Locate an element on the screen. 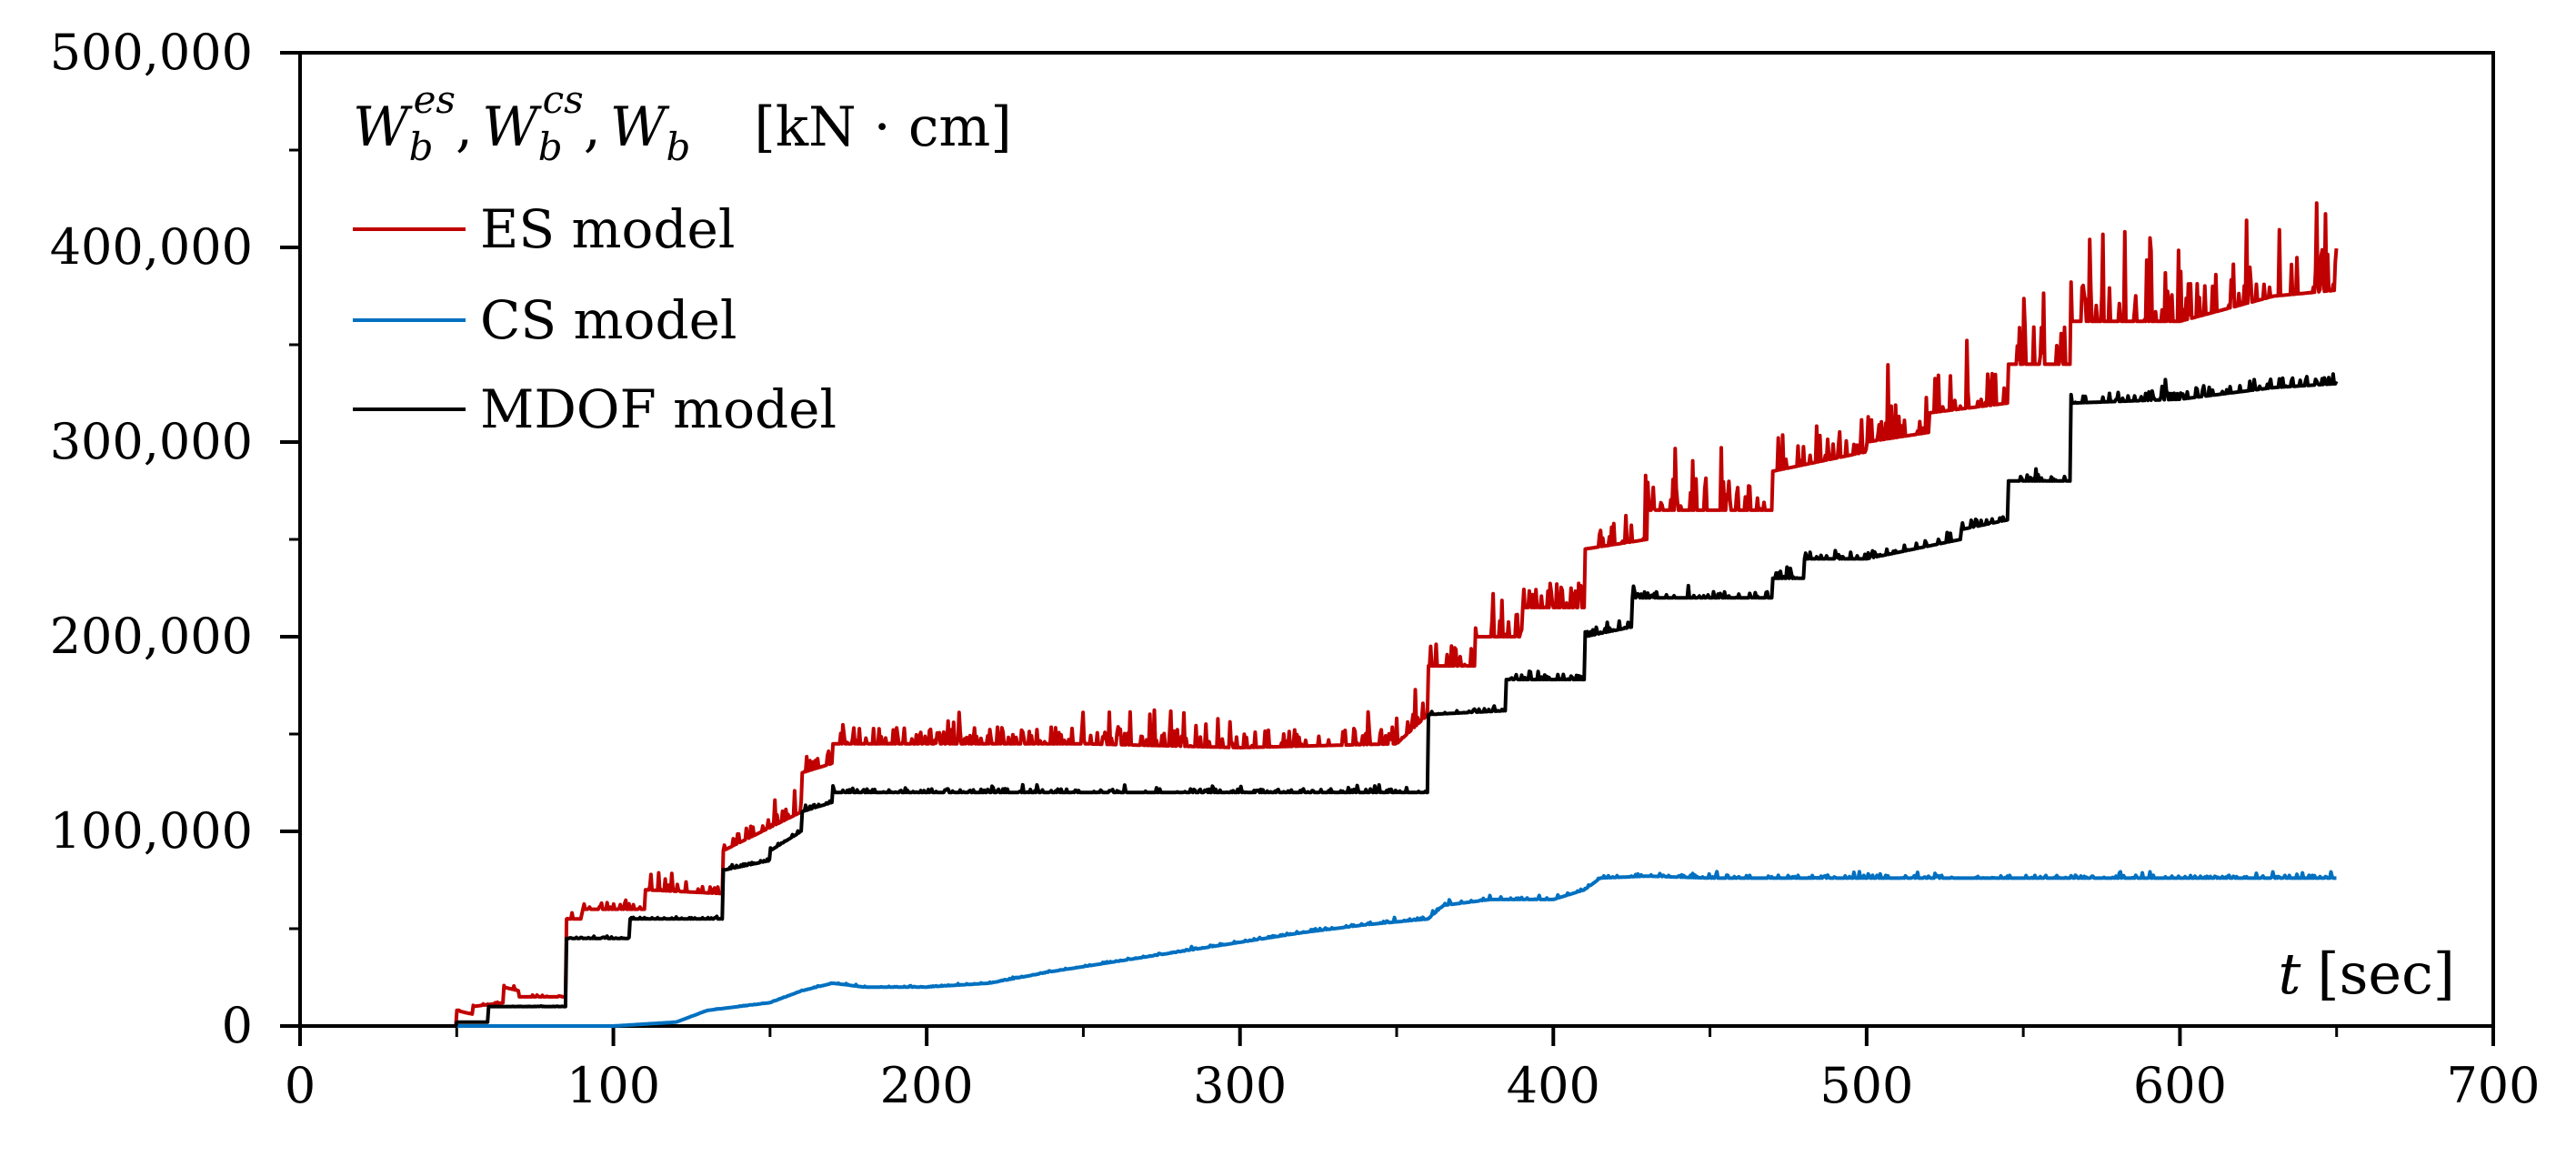  y-axis-label-text: Wbes, Wbcs, Wb [kN · cm] is located at coordinates (683, 123).